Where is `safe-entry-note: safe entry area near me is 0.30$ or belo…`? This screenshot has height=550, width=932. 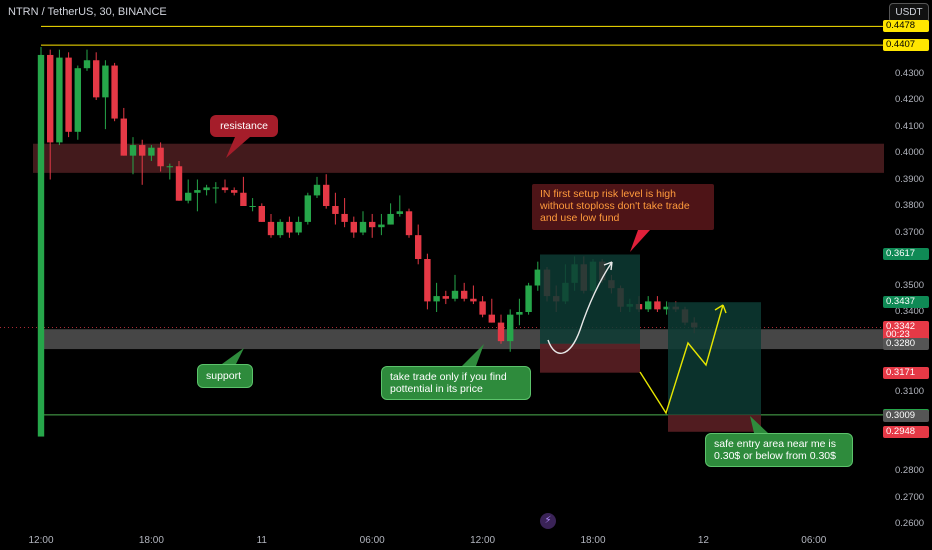 safe-entry-note: safe entry area near me is 0.30$ or belo… is located at coordinates (779, 450).